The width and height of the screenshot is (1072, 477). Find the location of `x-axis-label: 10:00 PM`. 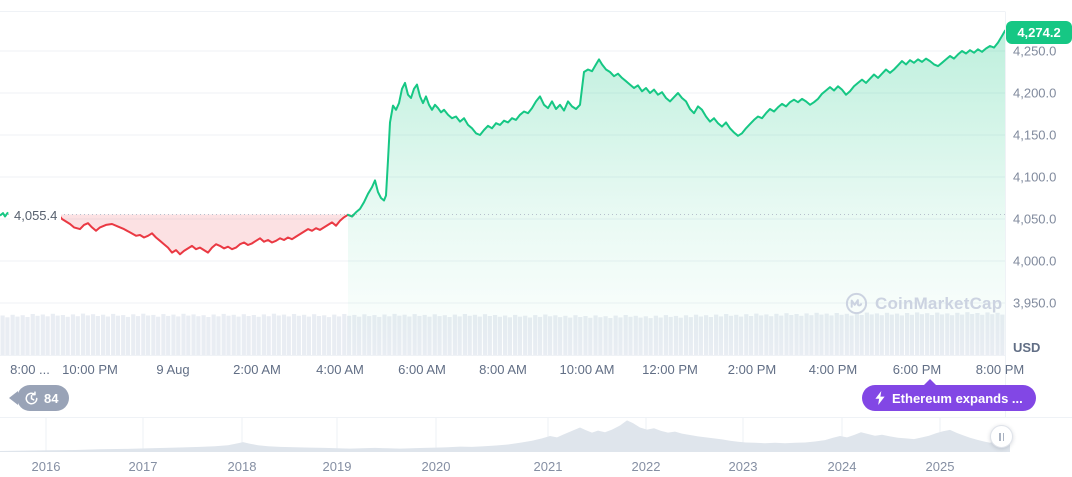

x-axis-label: 10:00 PM is located at coordinates (90, 369).